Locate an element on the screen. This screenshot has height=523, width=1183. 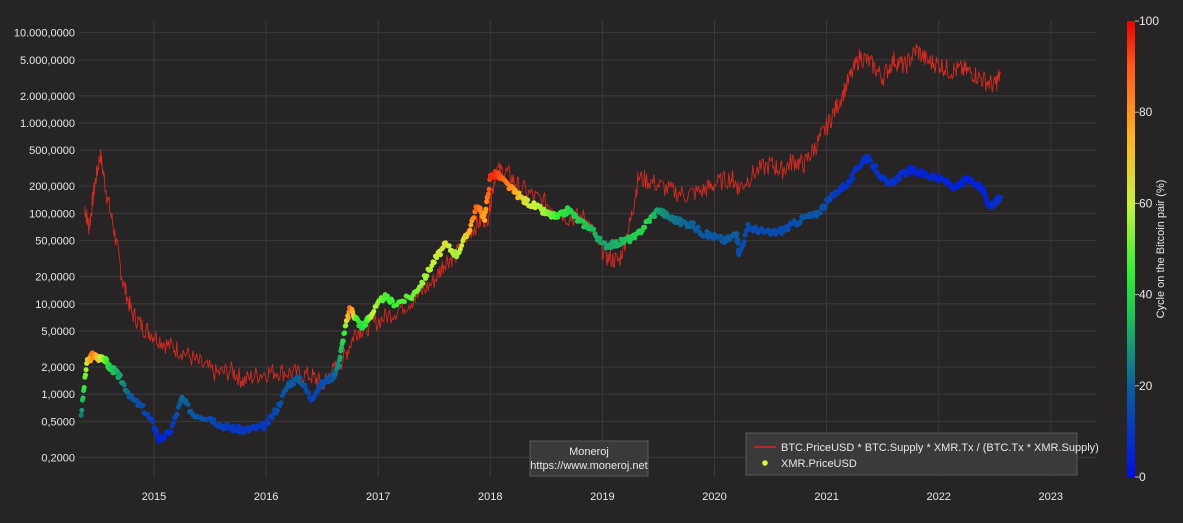
x-tick-label: 2022 is located at coordinates (938, 497).